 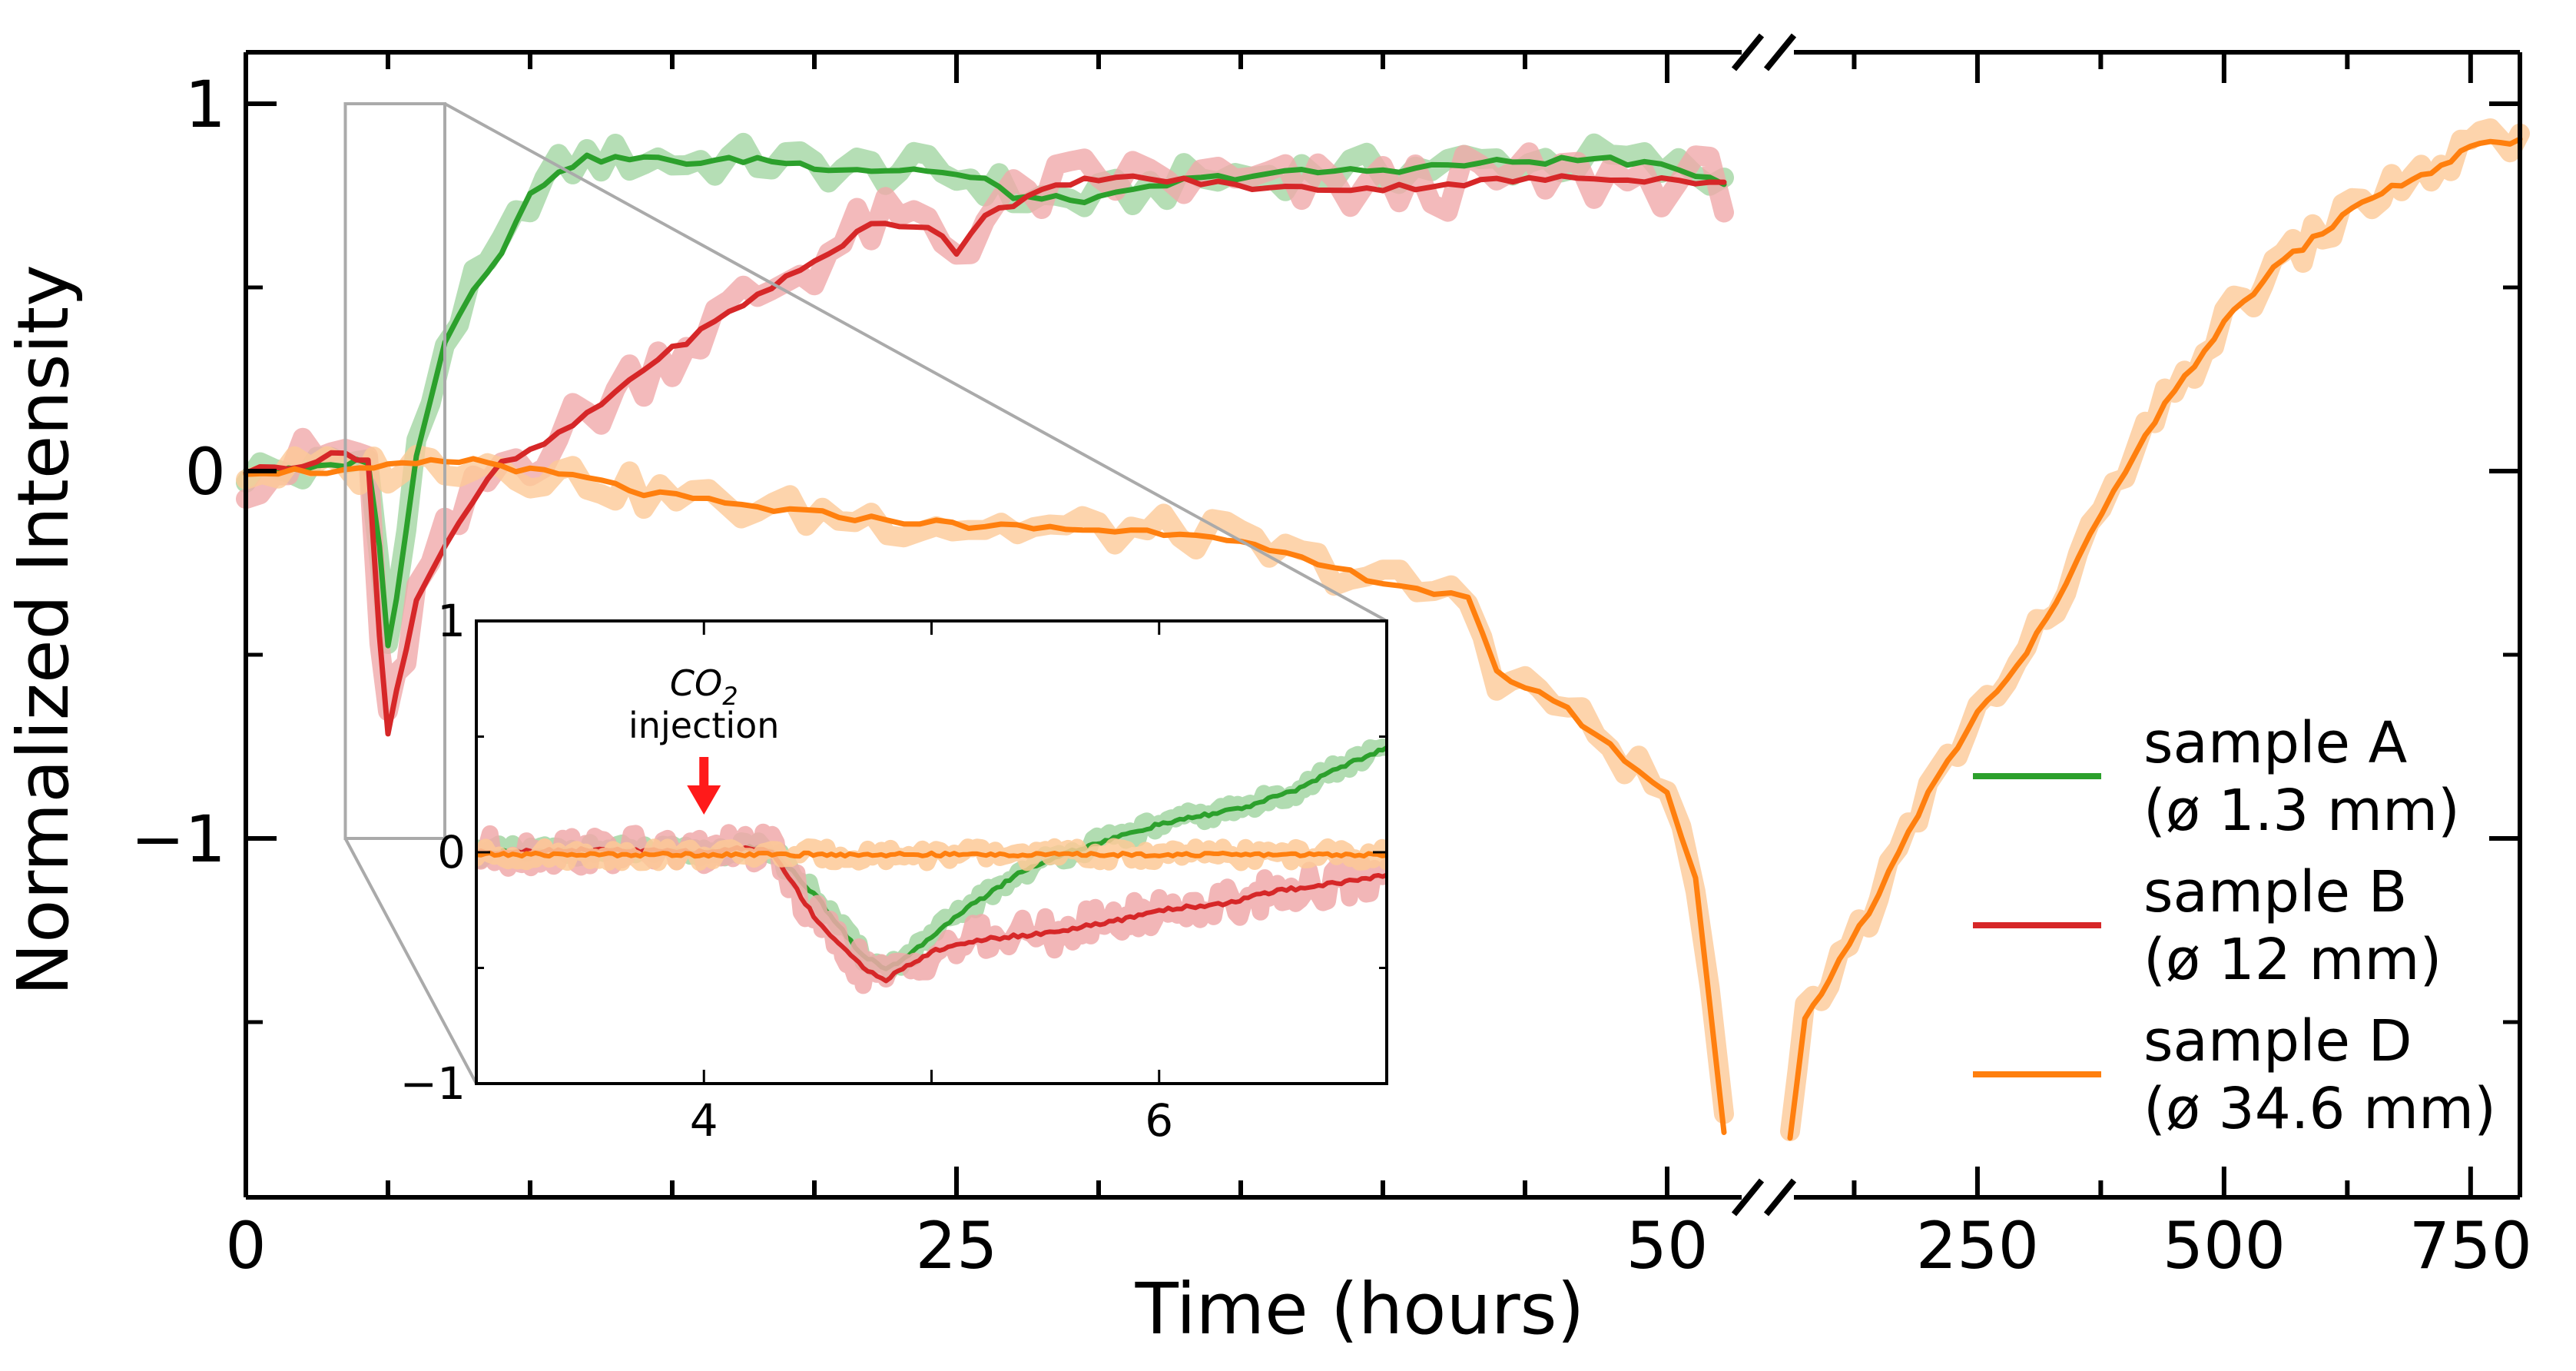 I want to click on x-tick-label: 750, so click(x=2470, y=1245).